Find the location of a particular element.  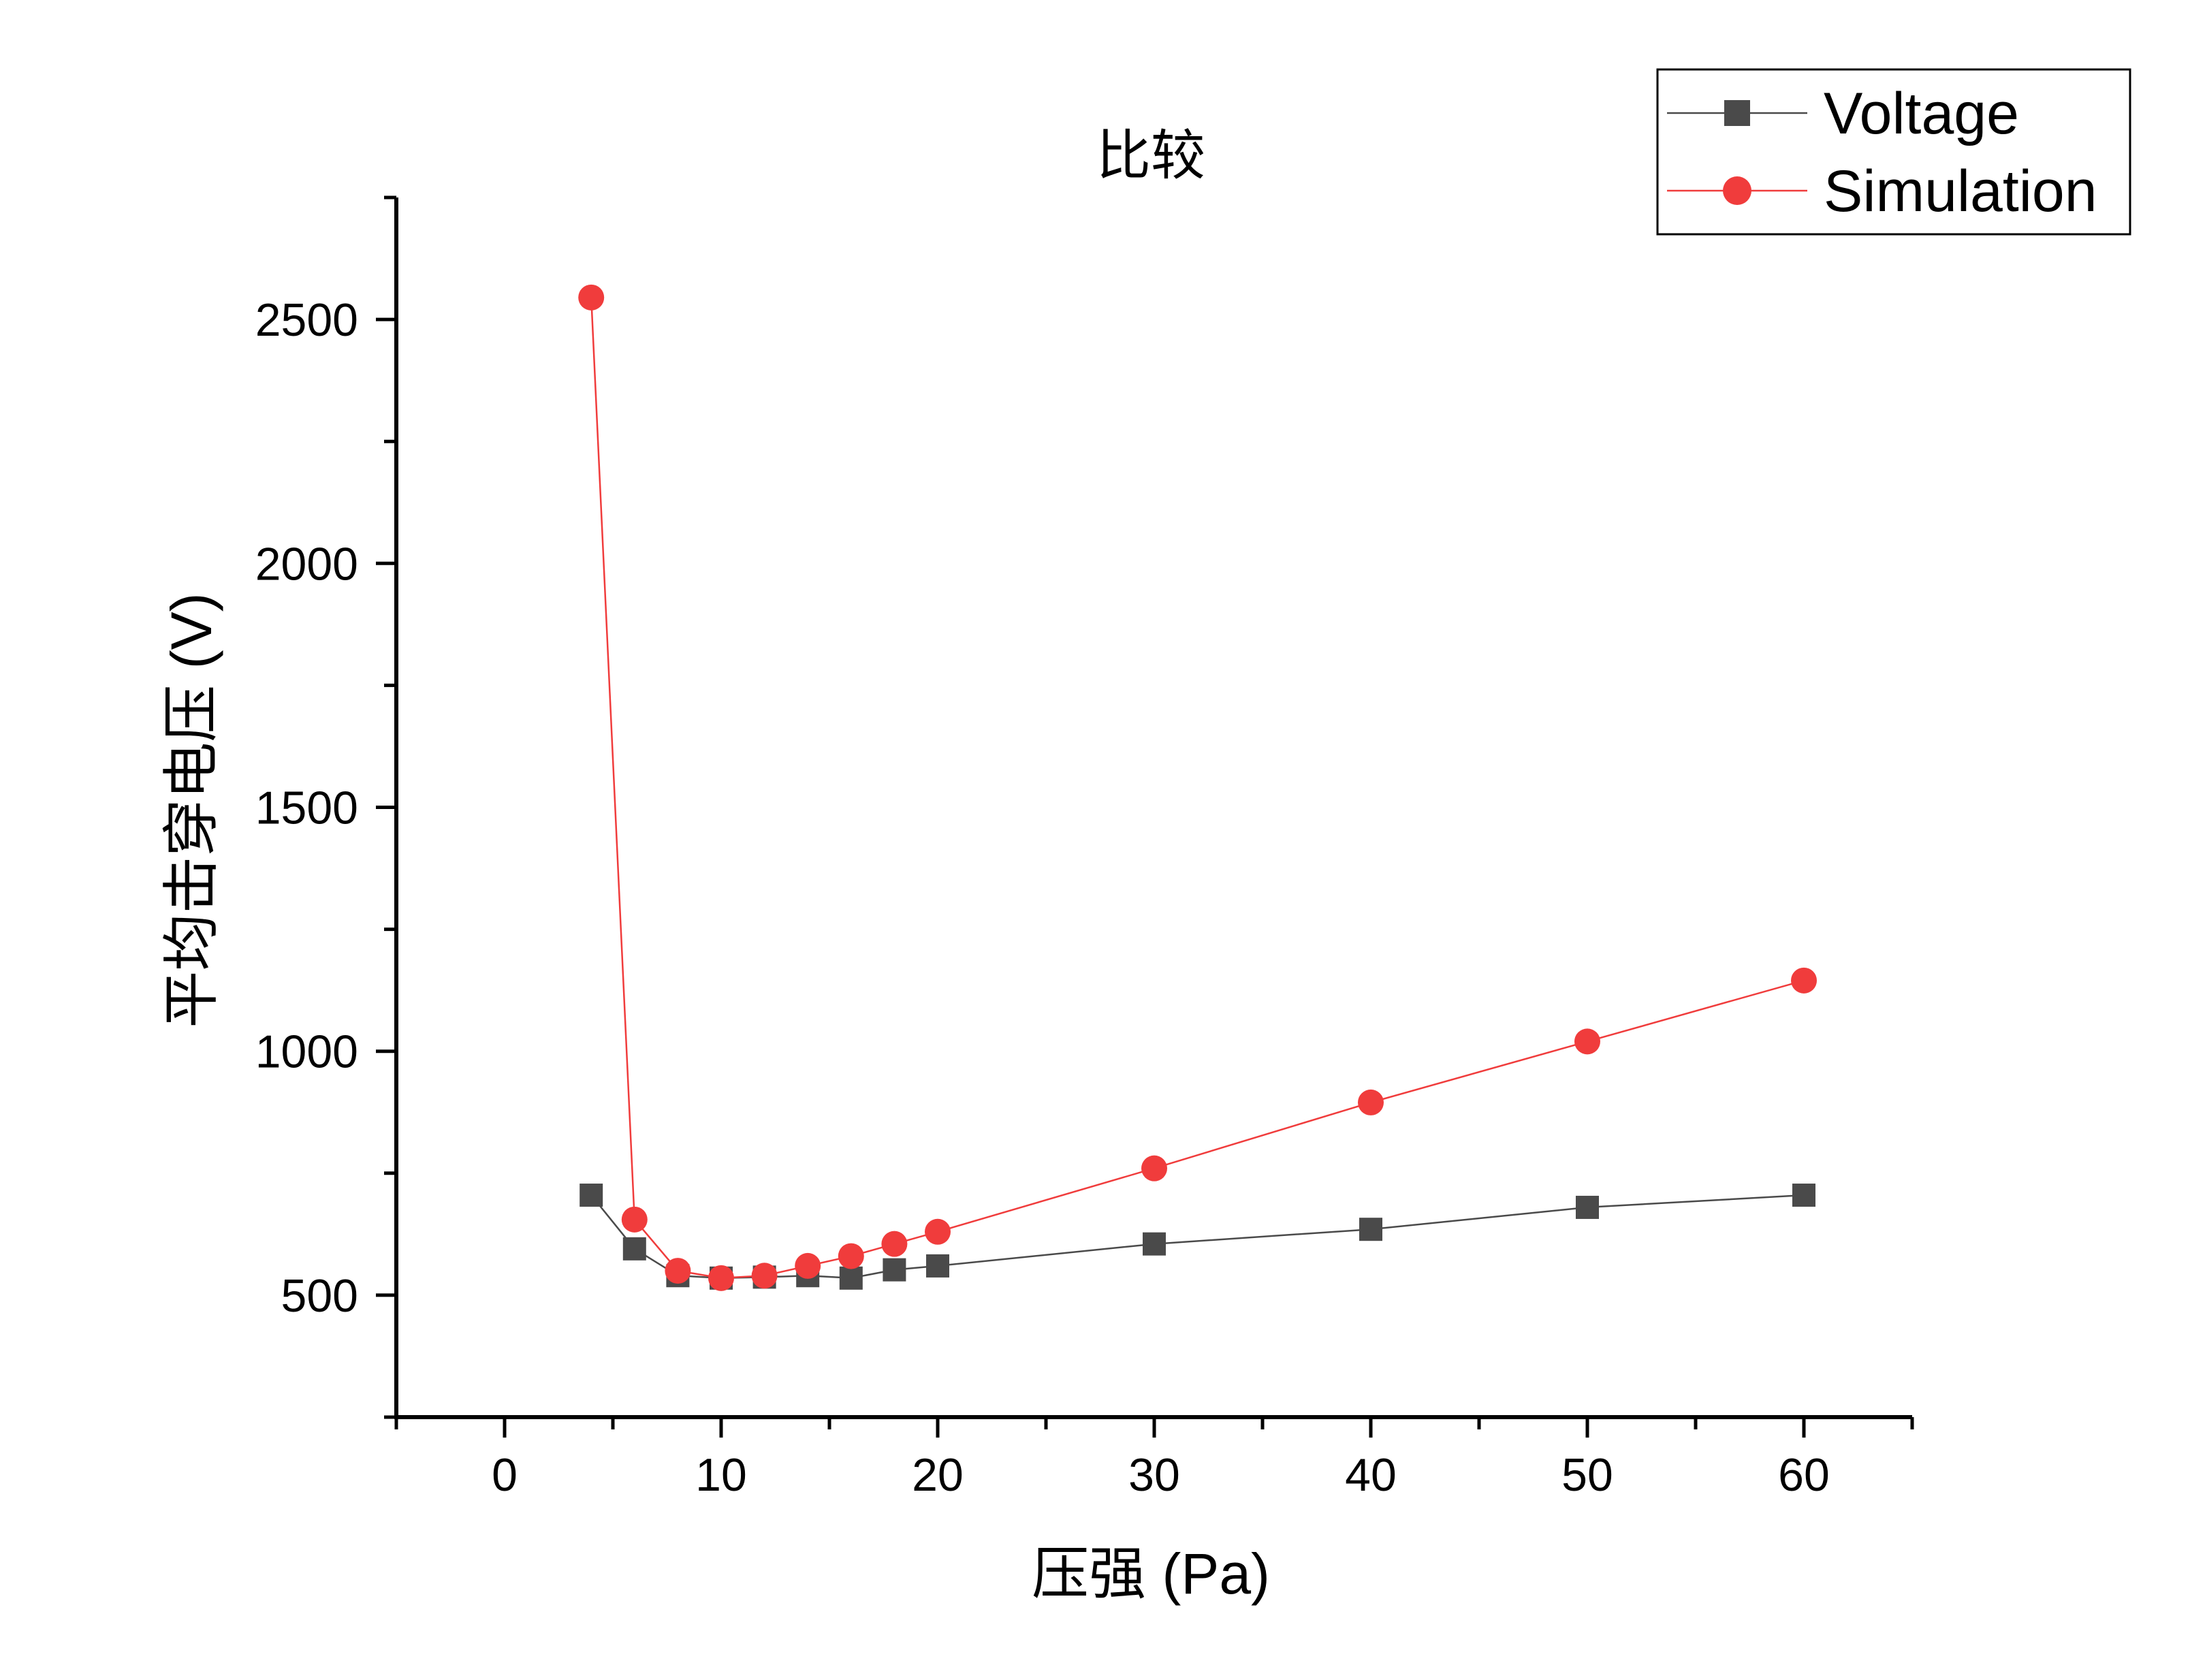

legend-item-voltage: Voltage is located at coordinates (1843, 113).